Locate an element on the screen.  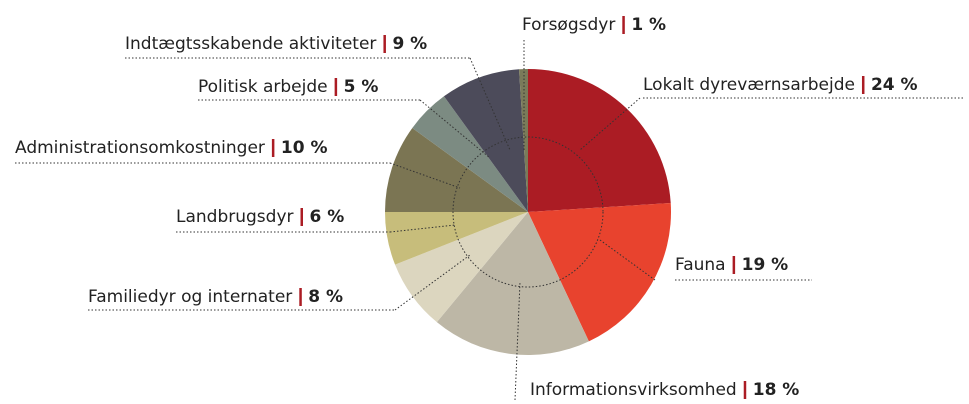
value-label: 24 % is located at coordinates (894, 85).